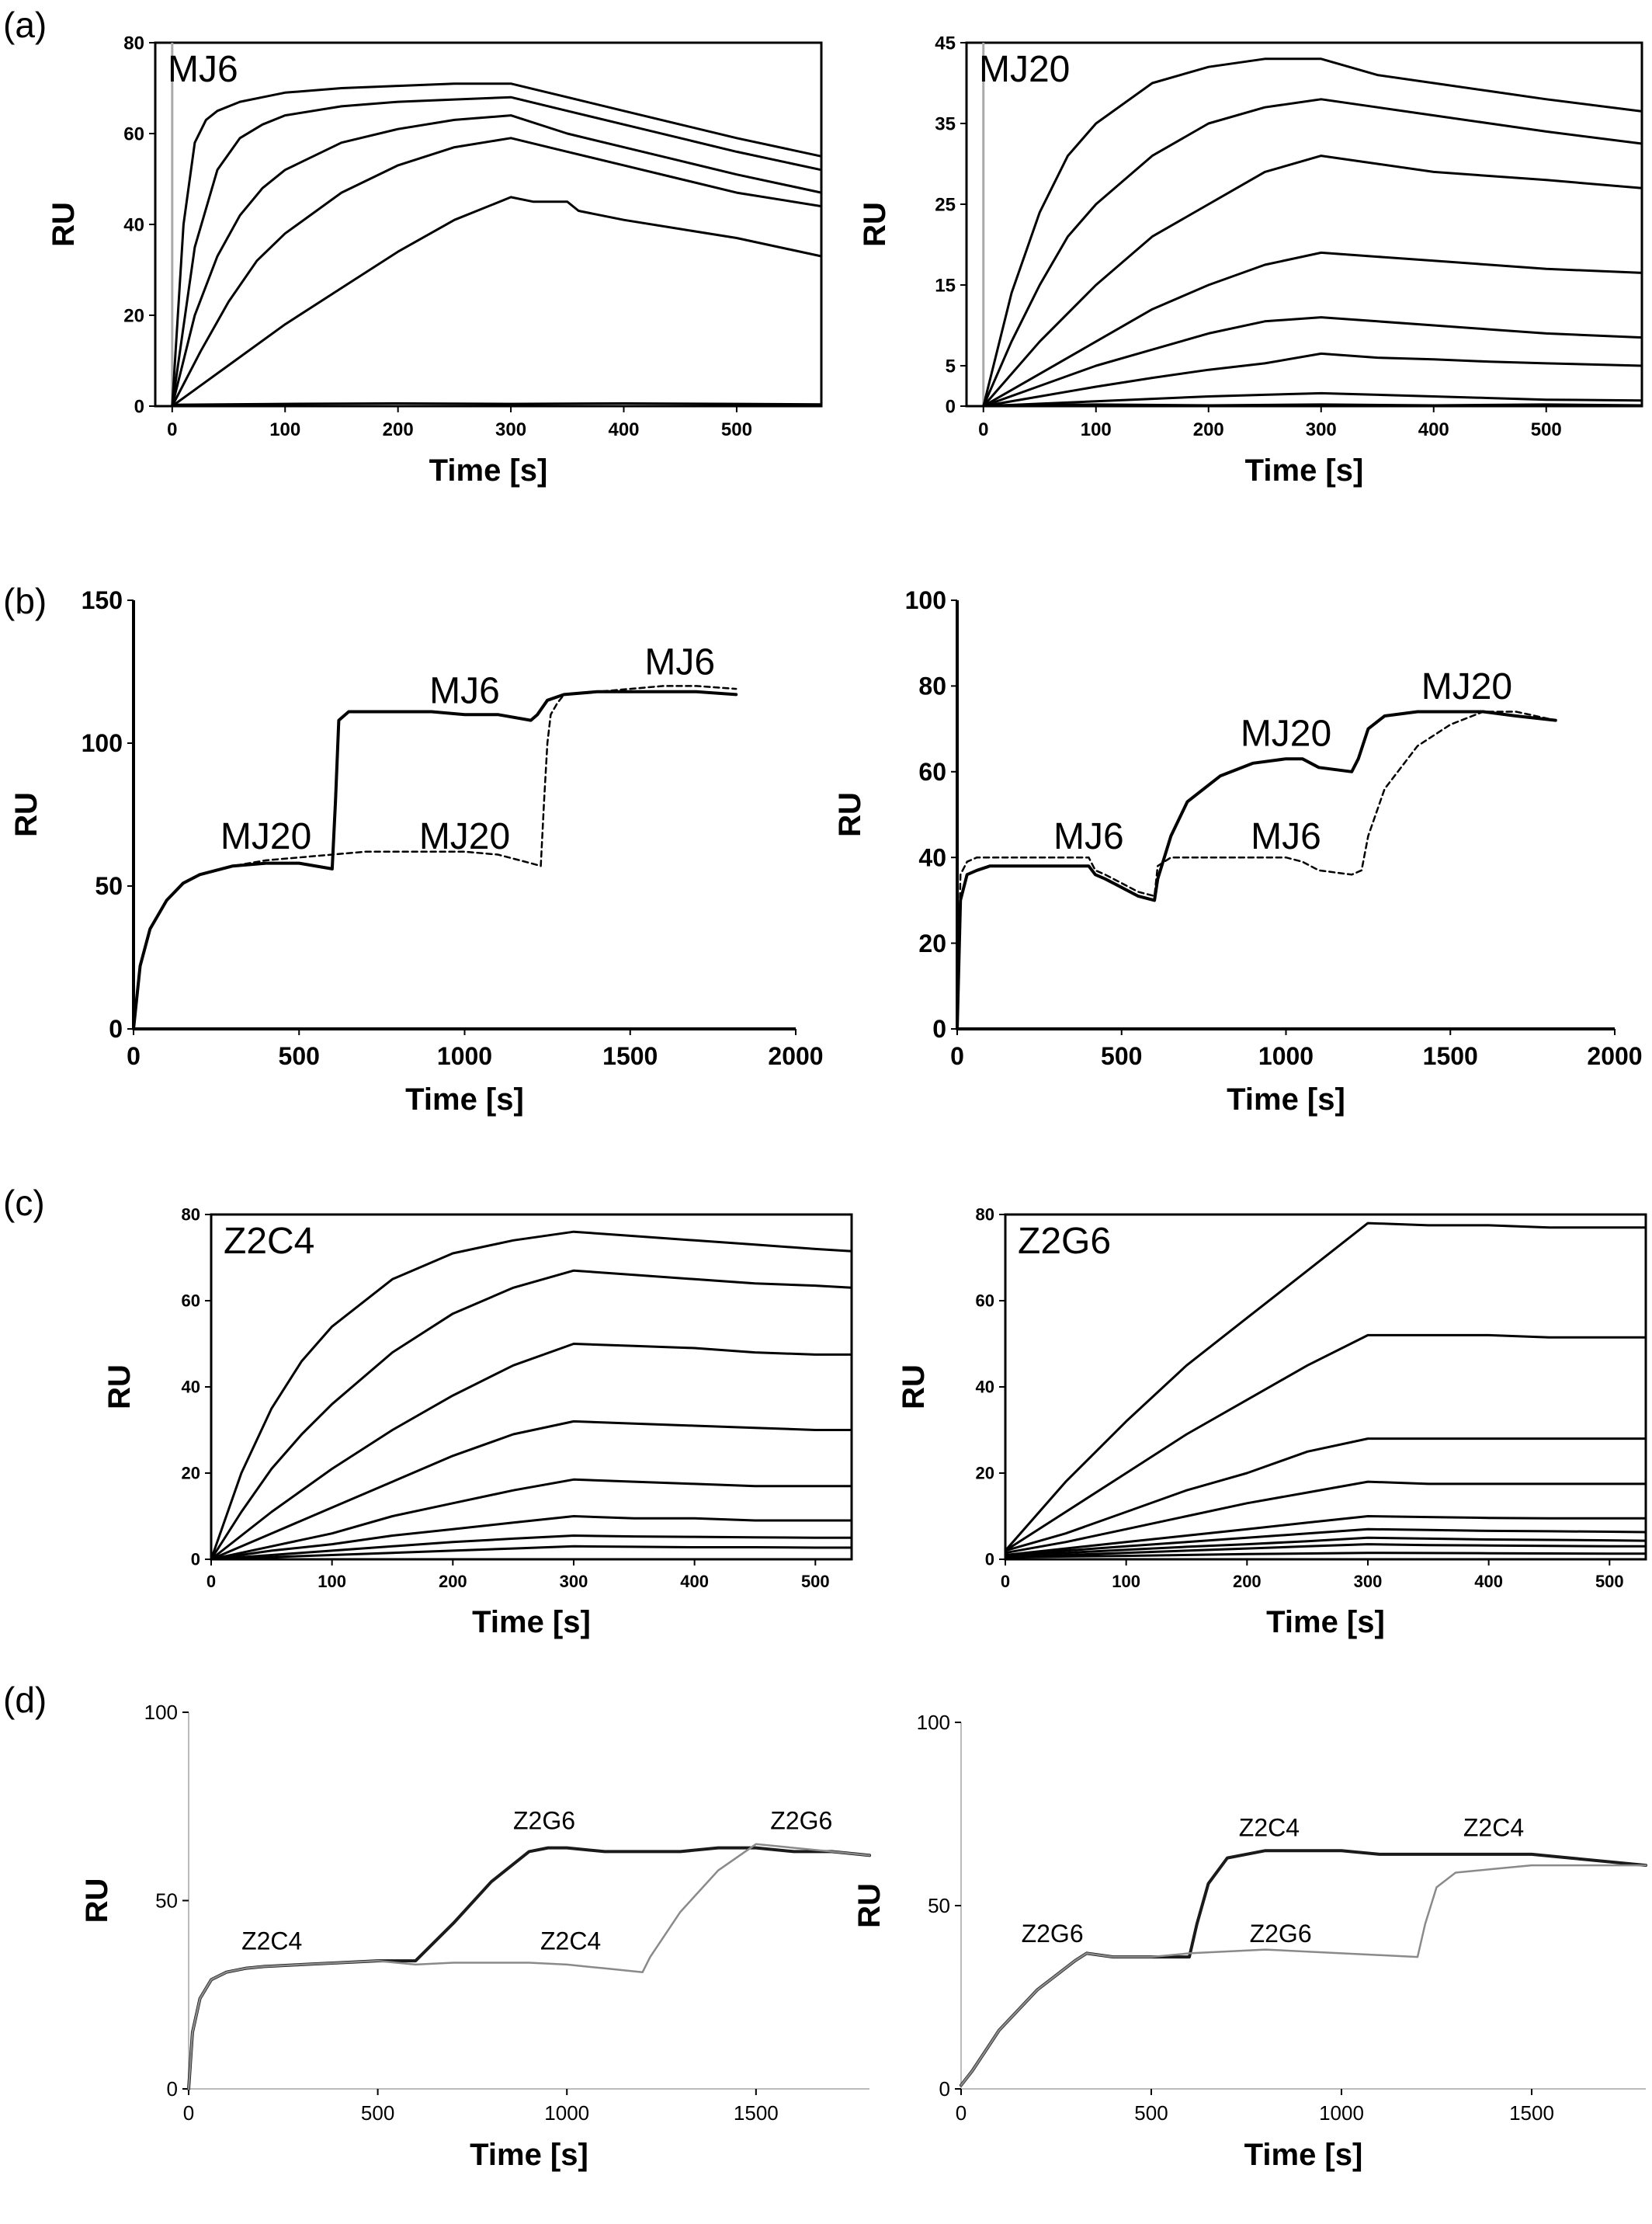 This screenshot has height=2224, width=1652. I want to click on y-tick-label: 15, so click(945, 285).